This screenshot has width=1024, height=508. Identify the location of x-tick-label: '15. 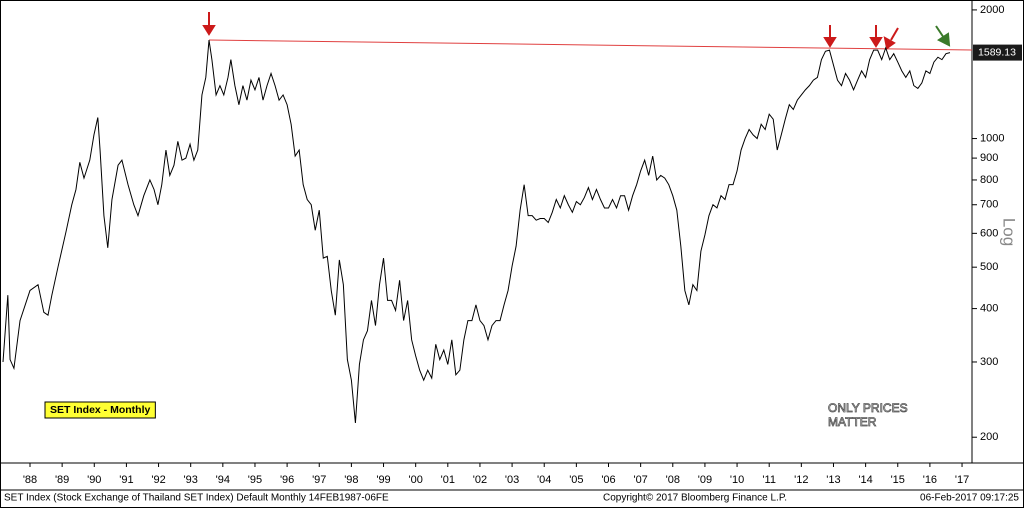
(898, 480).